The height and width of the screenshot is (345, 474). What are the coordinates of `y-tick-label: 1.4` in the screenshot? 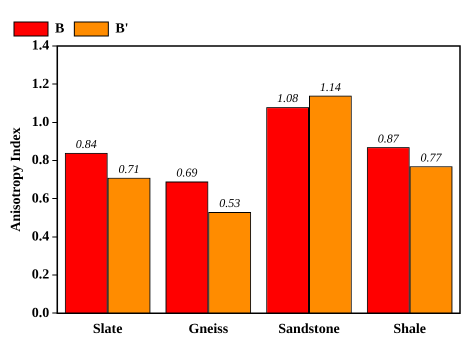 It's located at (41, 46).